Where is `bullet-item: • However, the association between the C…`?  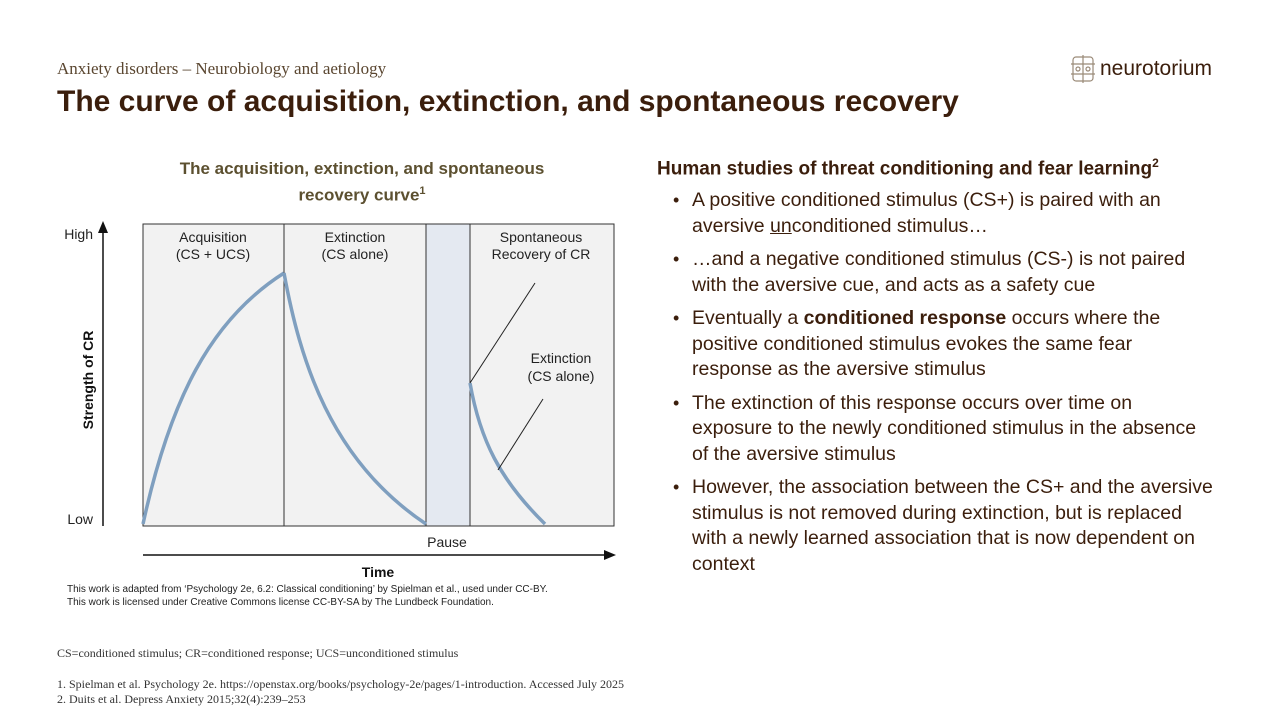
bullet-item: • However, the association between the C… is located at coordinates (943, 525).